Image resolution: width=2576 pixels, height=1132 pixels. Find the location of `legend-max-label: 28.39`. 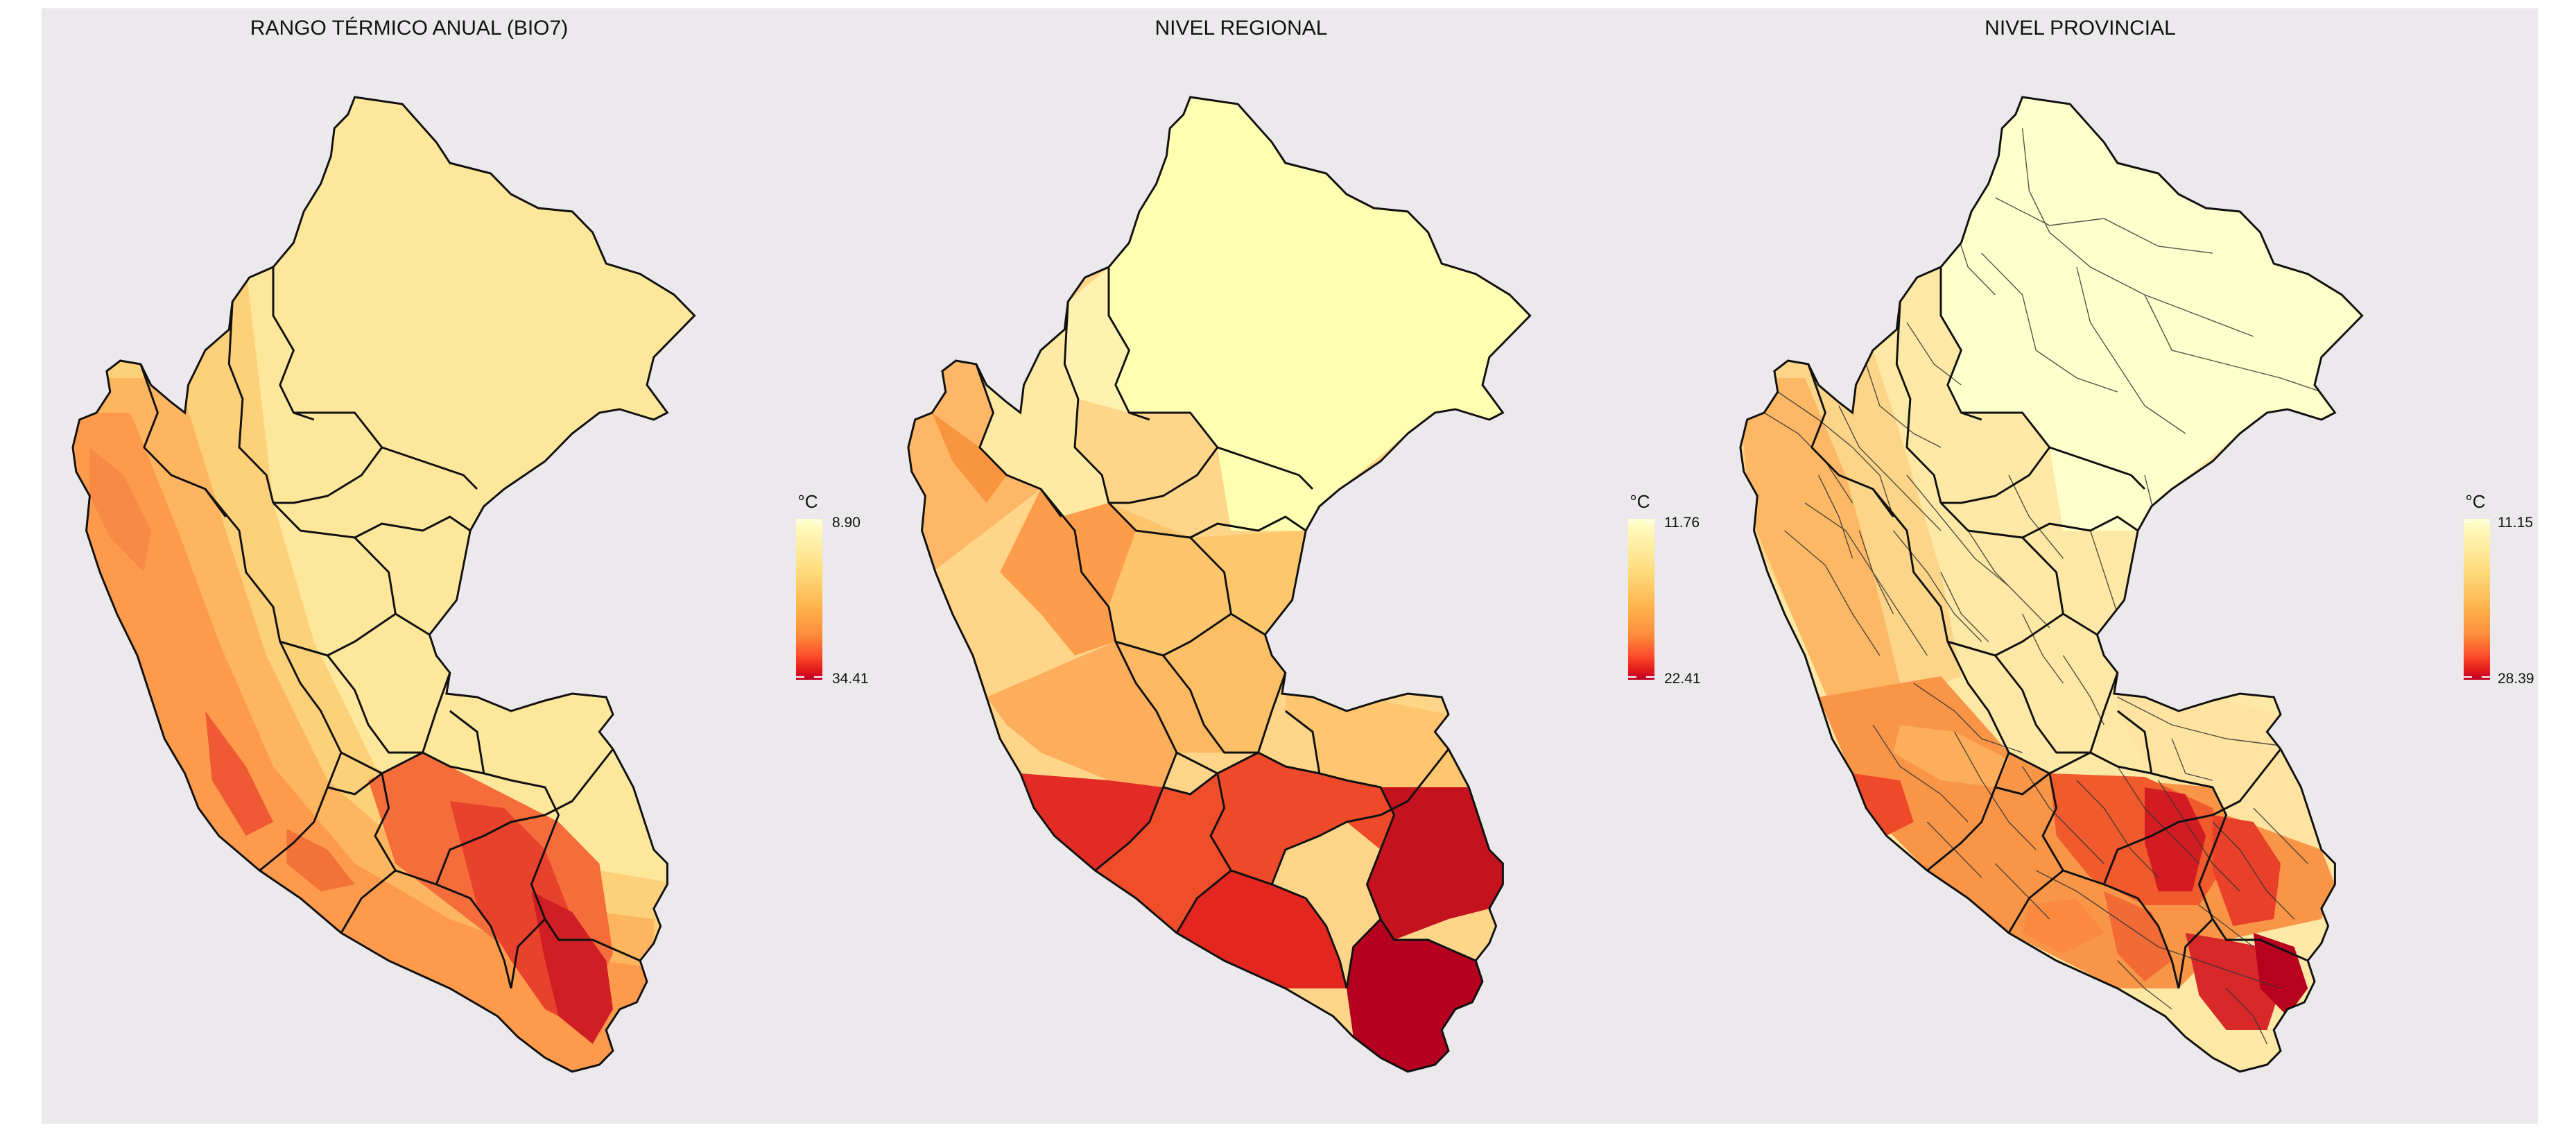

legend-max-label: 28.39 is located at coordinates (2516, 679).